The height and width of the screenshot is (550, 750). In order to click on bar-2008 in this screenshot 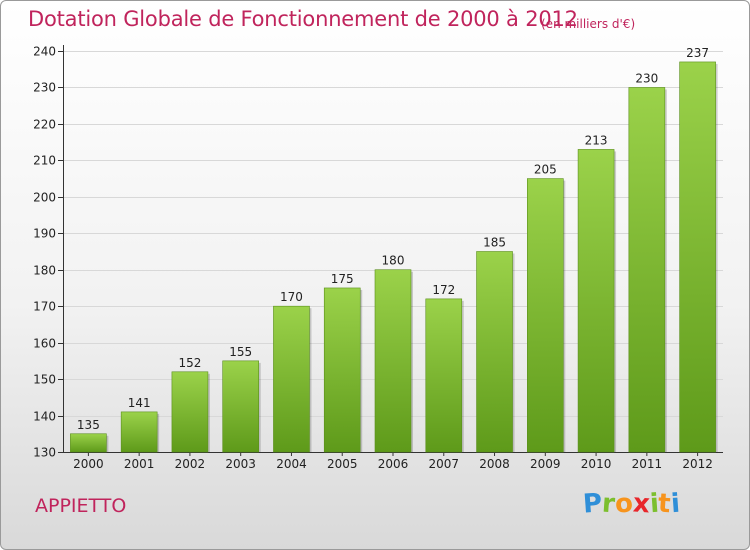, I will do `click(494, 352)`.